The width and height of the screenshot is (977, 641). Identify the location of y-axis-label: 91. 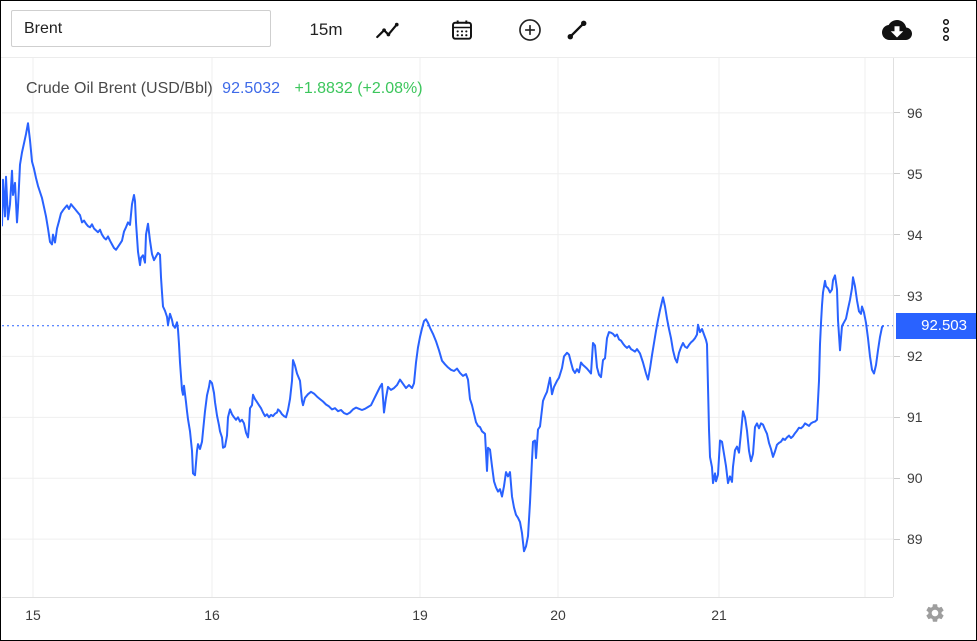
(915, 417).